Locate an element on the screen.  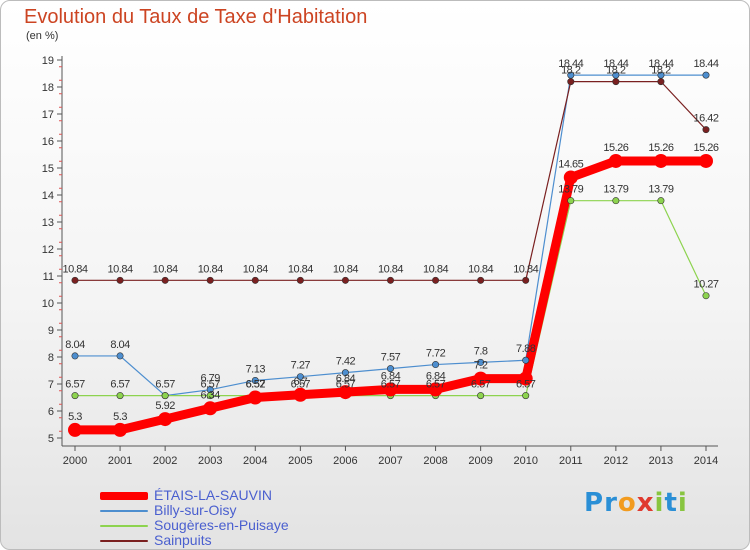
data-label: 7.72 is located at coordinates (436, 354).